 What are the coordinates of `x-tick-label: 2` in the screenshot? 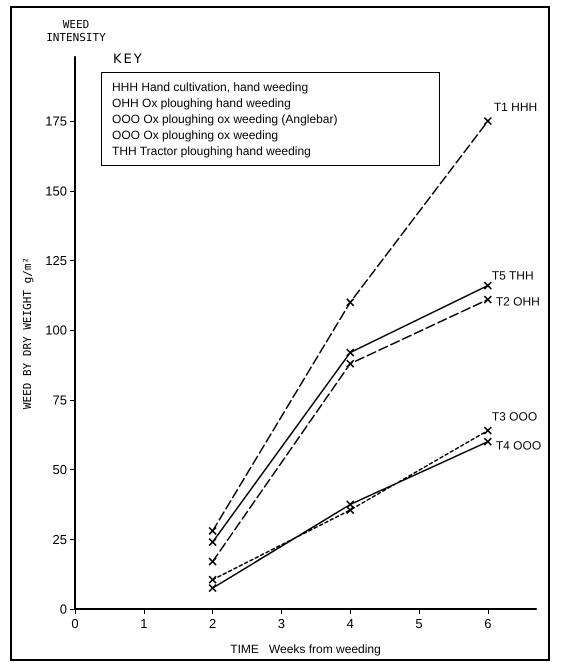 It's located at (212, 623).